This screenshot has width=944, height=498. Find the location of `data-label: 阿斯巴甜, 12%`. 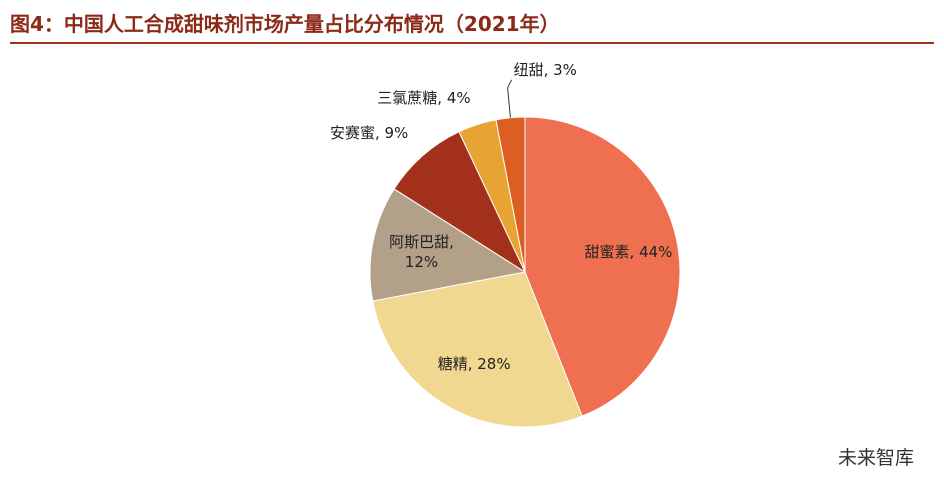

data-label: 阿斯巴甜, 12% is located at coordinates (421, 252).